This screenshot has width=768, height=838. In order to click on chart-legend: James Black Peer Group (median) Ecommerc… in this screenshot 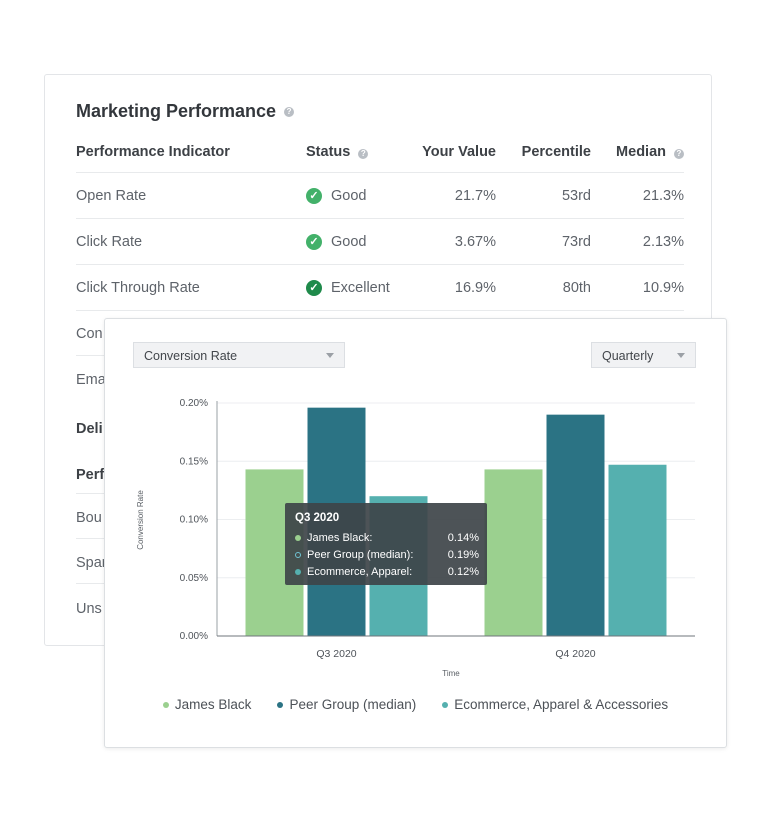, I will do `click(415, 704)`.